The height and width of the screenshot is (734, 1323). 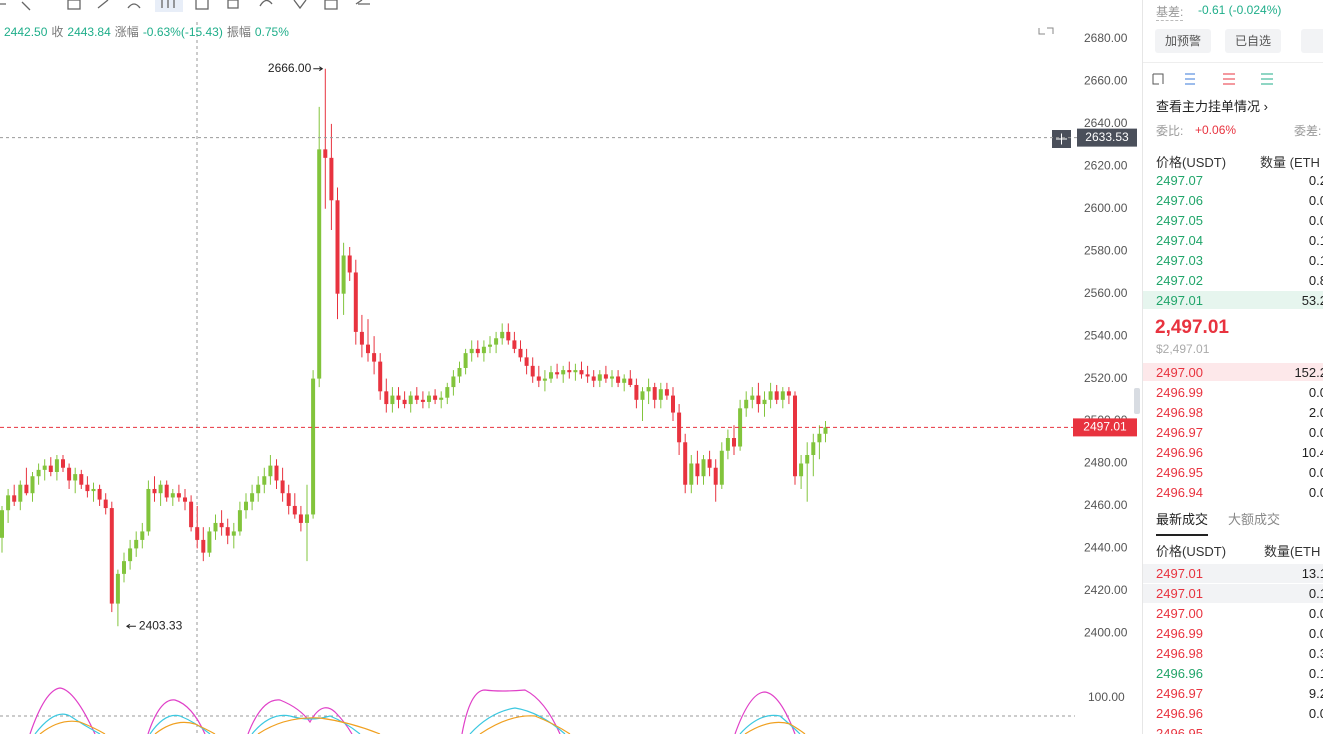 I want to click on quantity: 10.4, so click(x=1312, y=452).